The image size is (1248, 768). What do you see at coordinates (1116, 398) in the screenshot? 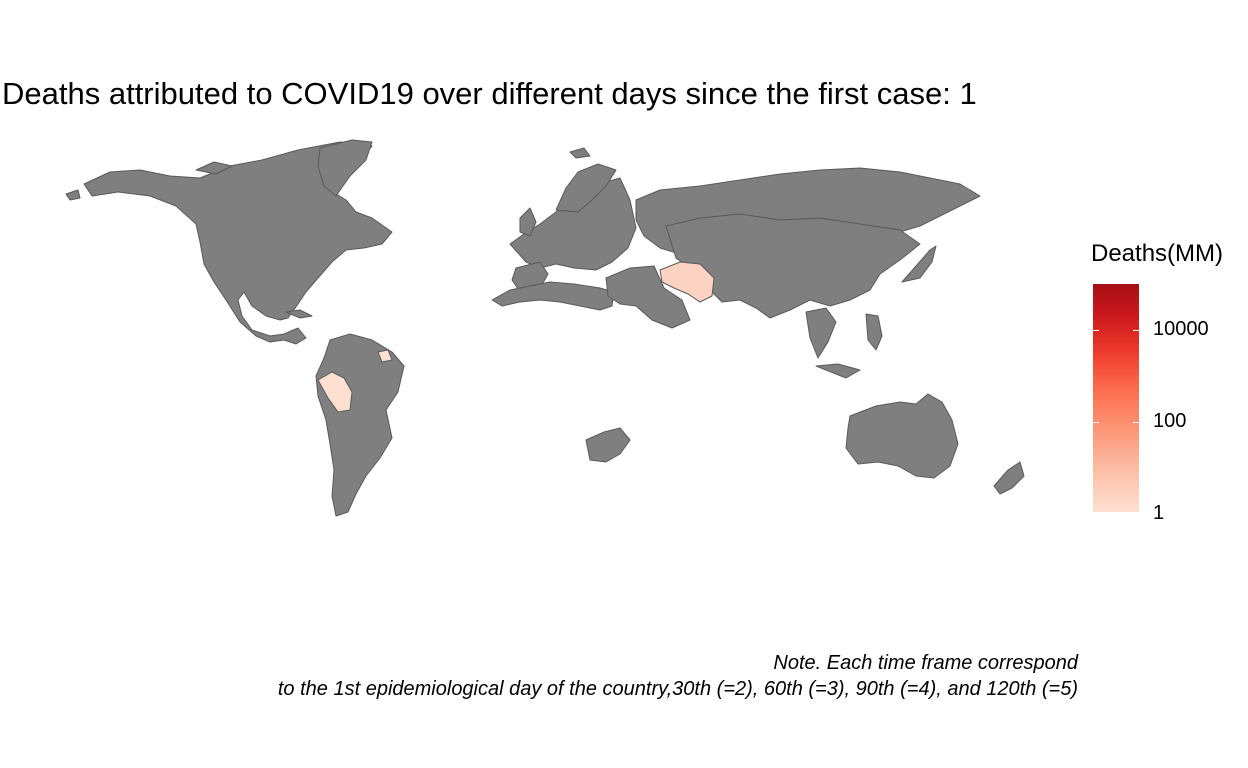
I see `legend-colorbar` at bounding box center [1116, 398].